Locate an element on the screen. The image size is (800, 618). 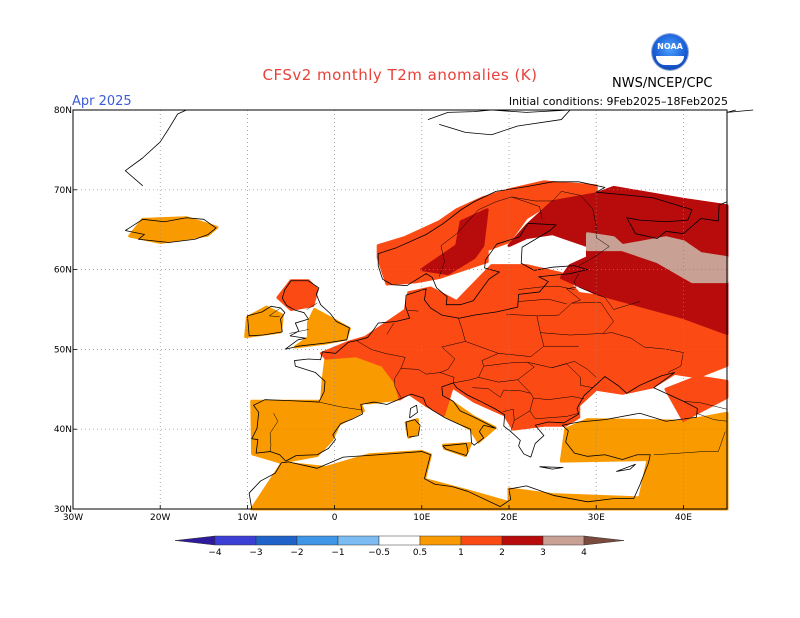
colorbar-label: 0.5 is located at coordinates (420, 553).